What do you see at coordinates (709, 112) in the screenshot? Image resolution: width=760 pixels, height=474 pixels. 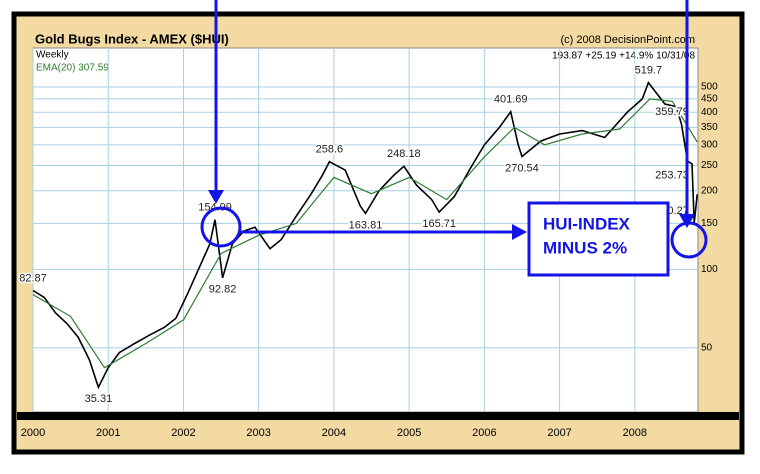 I see `y-tick-label: 400` at bounding box center [709, 112].